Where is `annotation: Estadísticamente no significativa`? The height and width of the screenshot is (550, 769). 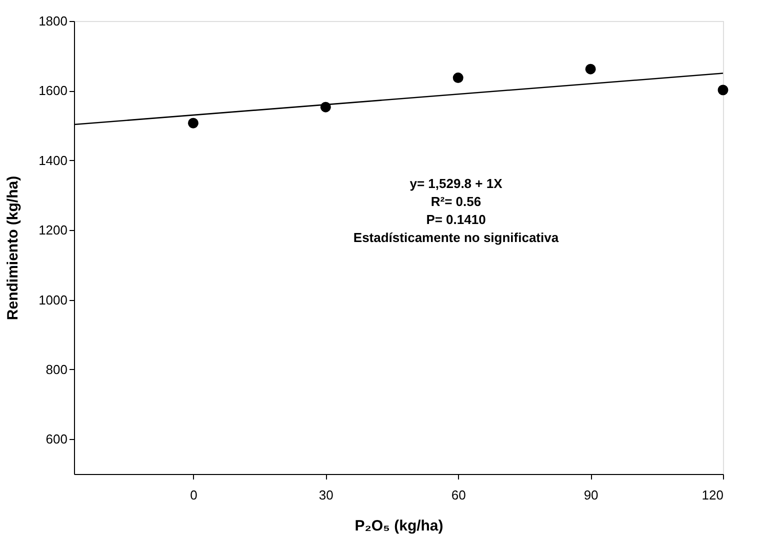 annotation: Estadísticamente no significativa is located at coordinates (456, 237).